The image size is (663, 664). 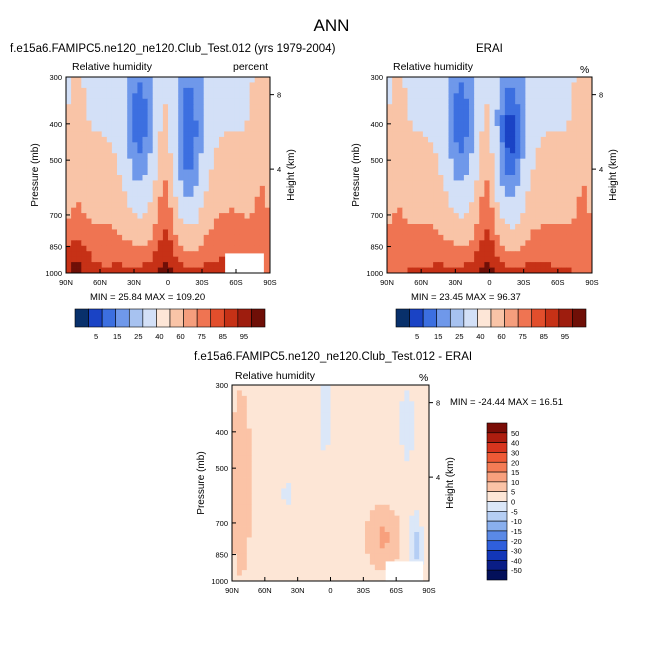 I want to click on x-tick-label: 30S, so click(x=363, y=590).